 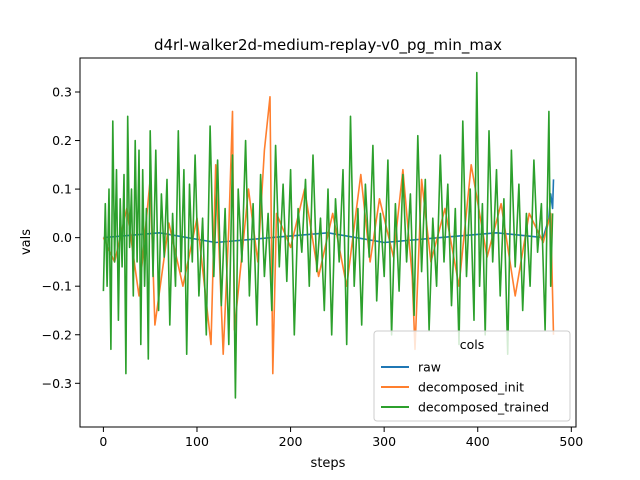 I want to click on y-axis-label: vals, so click(x=26, y=242).